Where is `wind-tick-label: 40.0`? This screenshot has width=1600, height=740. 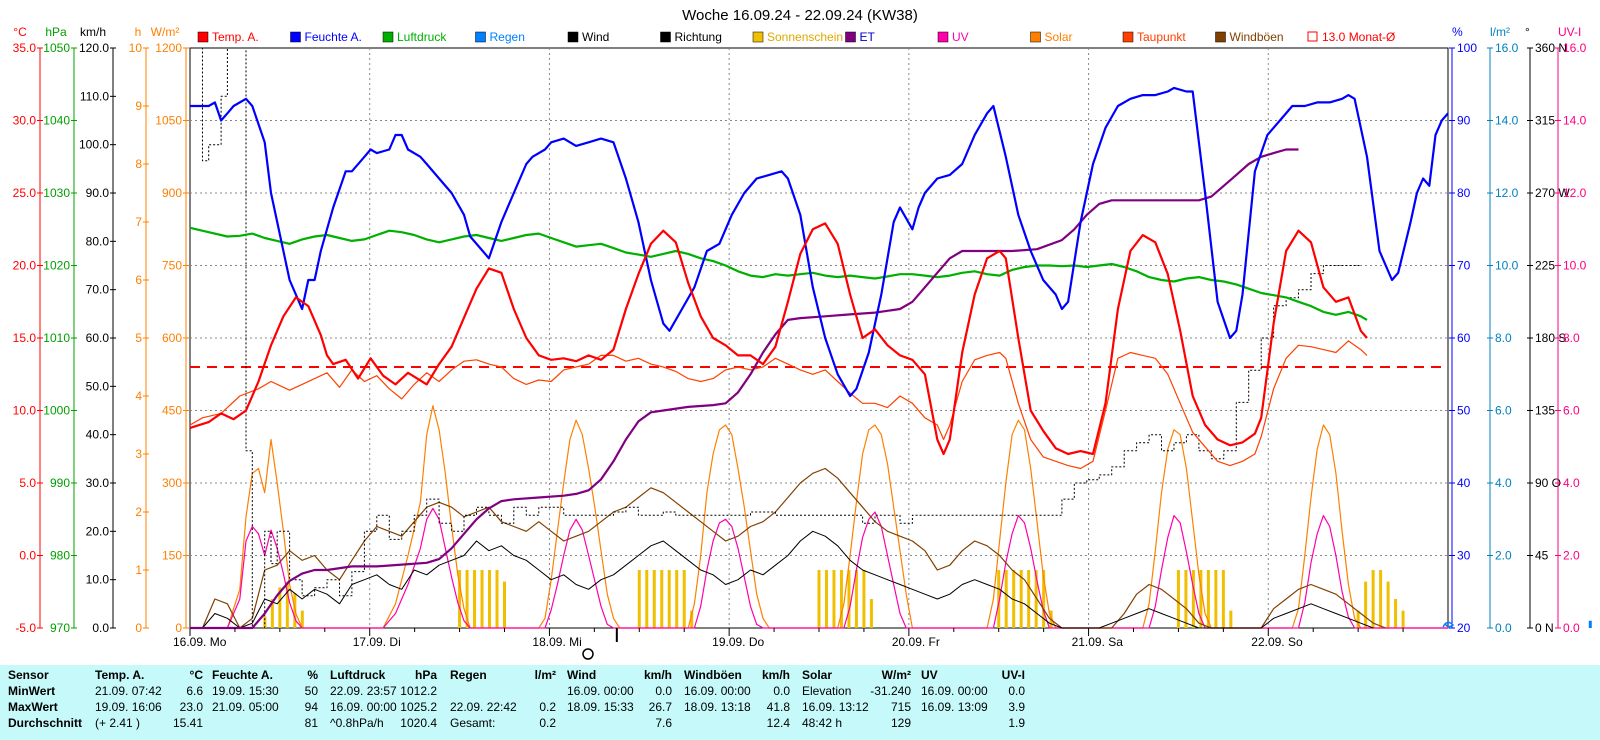 wind-tick-label: 40.0 is located at coordinates (98, 435).